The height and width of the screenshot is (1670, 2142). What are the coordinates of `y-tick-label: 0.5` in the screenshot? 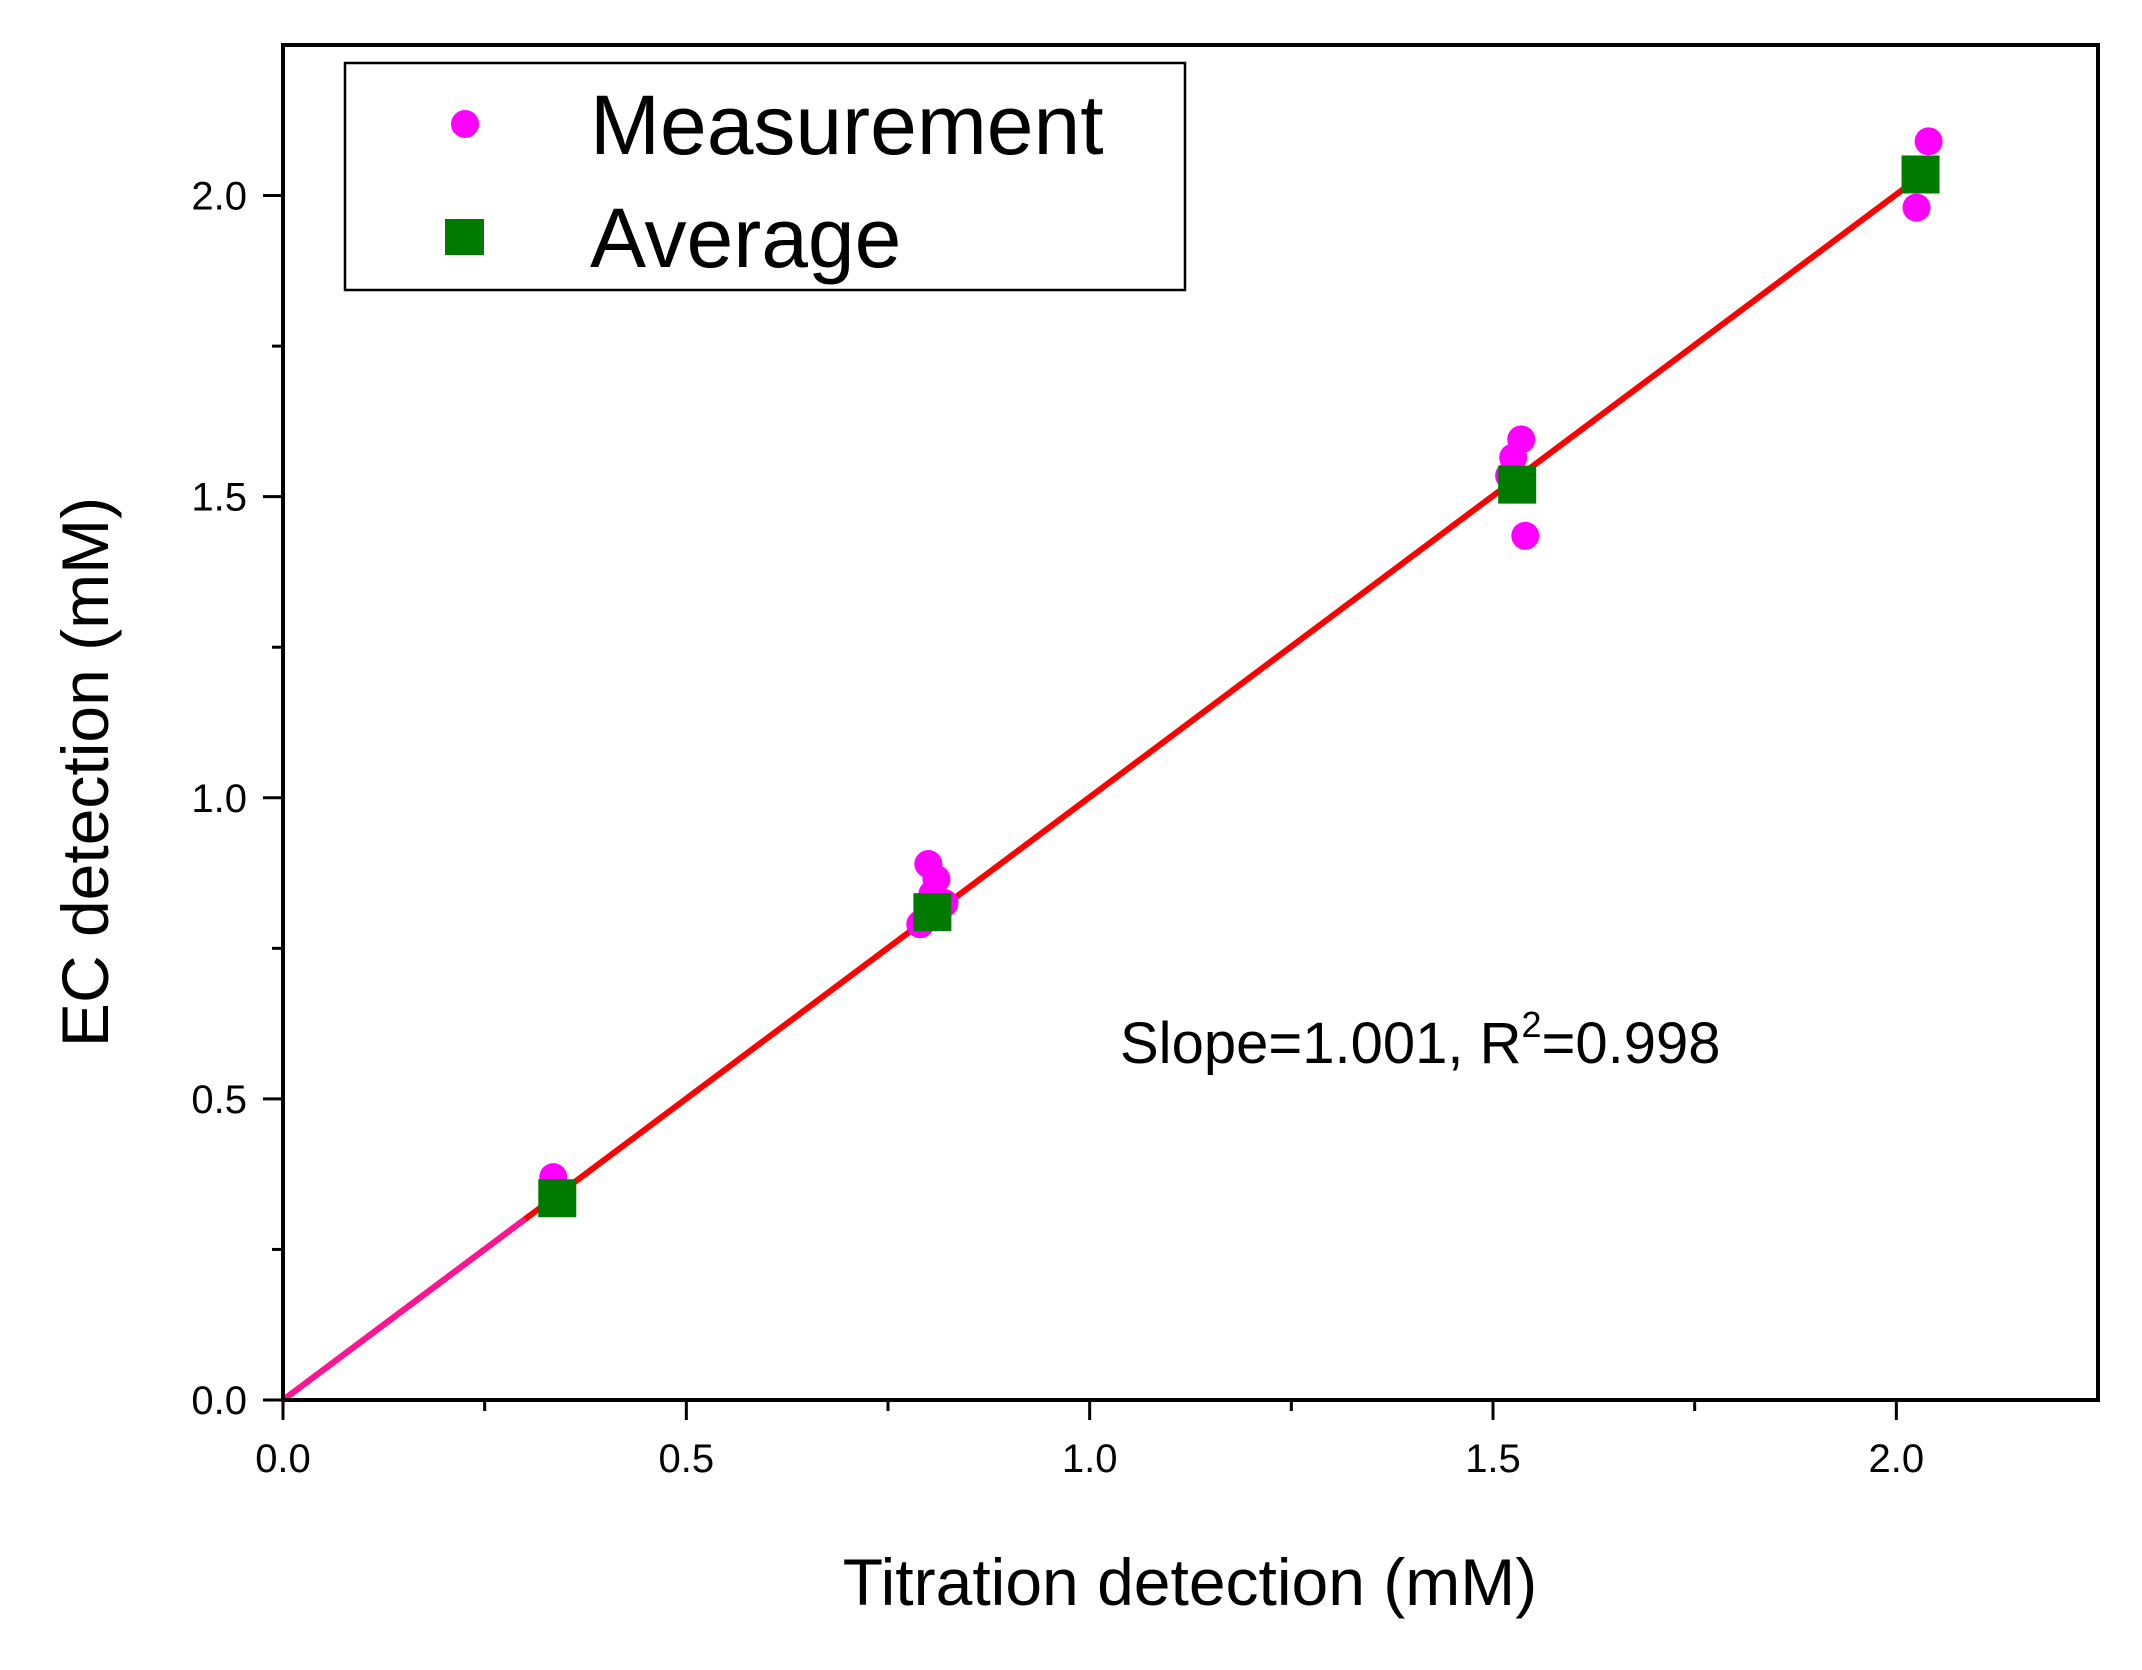 It's located at (219, 1100).